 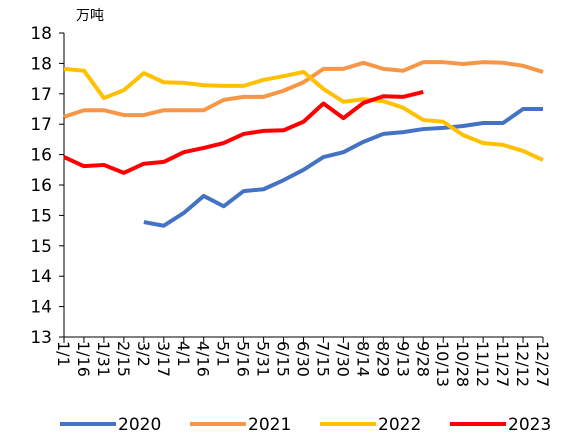 What do you see at coordinates (83, 359) in the screenshot?
I see `x-tick-label: 1/16` at bounding box center [83, 359].